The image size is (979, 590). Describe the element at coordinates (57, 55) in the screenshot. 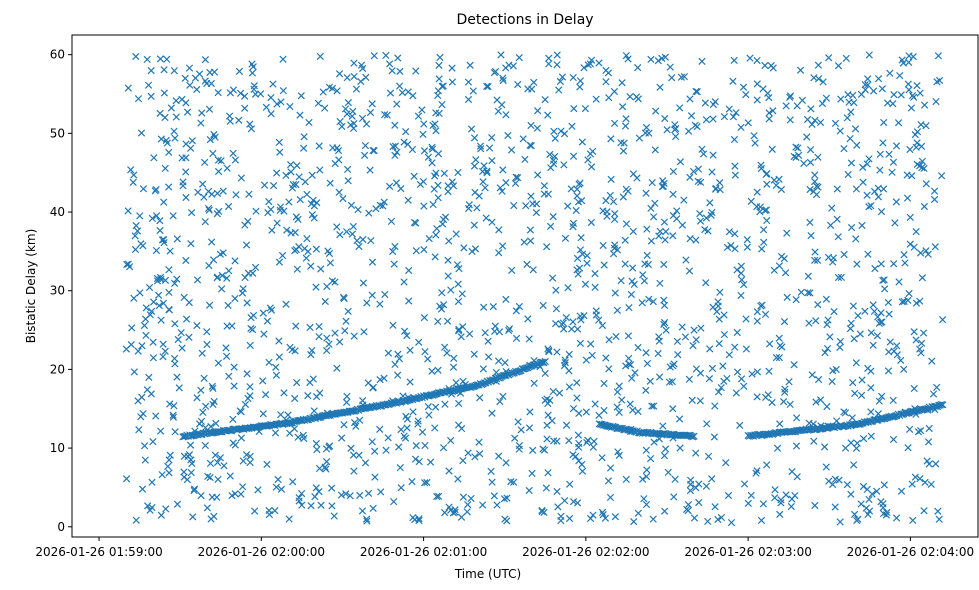

I see `y-tick-label: 60` at that location.